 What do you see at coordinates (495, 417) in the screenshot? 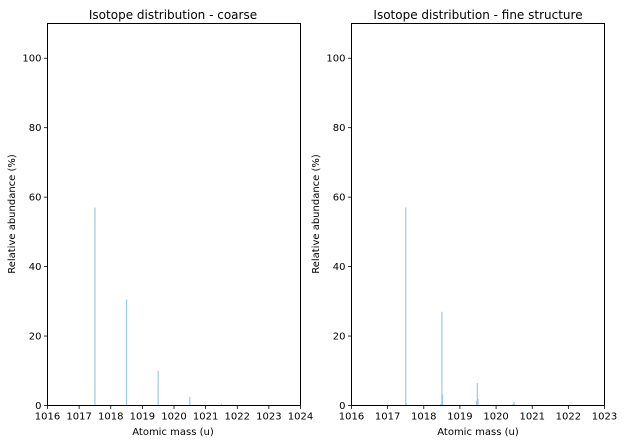
I see `fine-x-tick-label: 1020` at bounding box center [495, 417].